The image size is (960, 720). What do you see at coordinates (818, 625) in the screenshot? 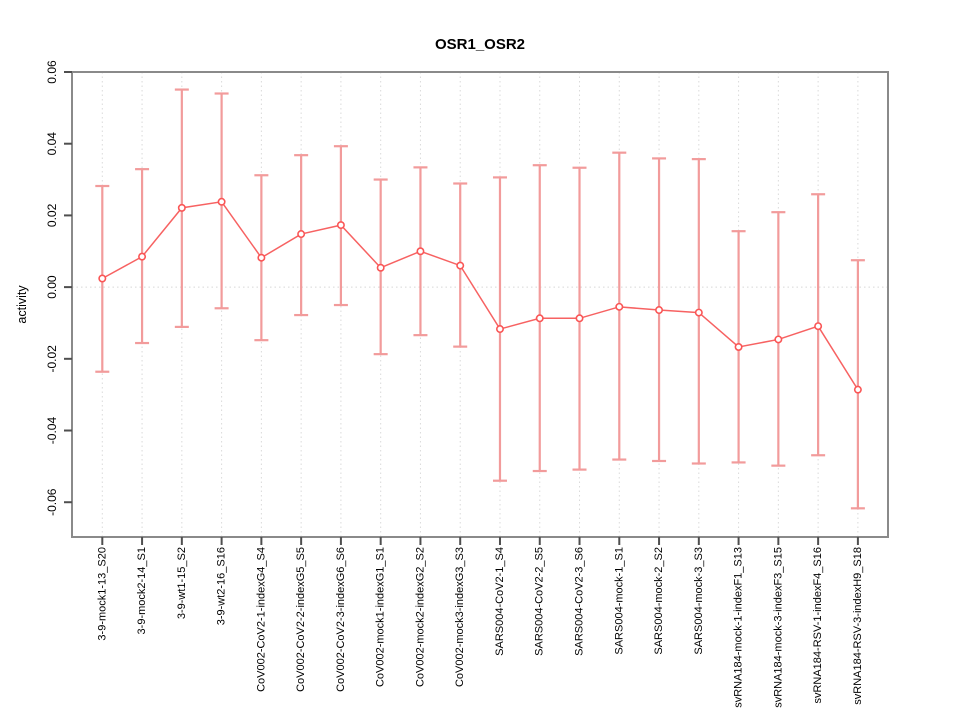
I see `x-category-label: svRNA184-RSV-1-indexF4_S16` at bounding box center [818, 625].